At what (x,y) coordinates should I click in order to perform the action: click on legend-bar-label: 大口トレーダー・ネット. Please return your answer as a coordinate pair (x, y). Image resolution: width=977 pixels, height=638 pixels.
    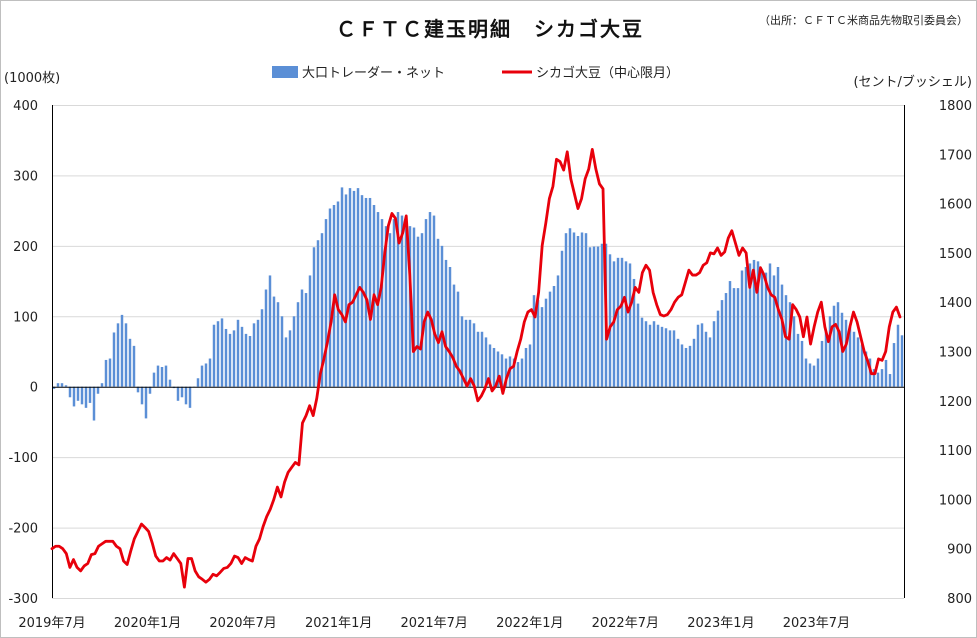
    Looking at the image, I should click on (373, 73).